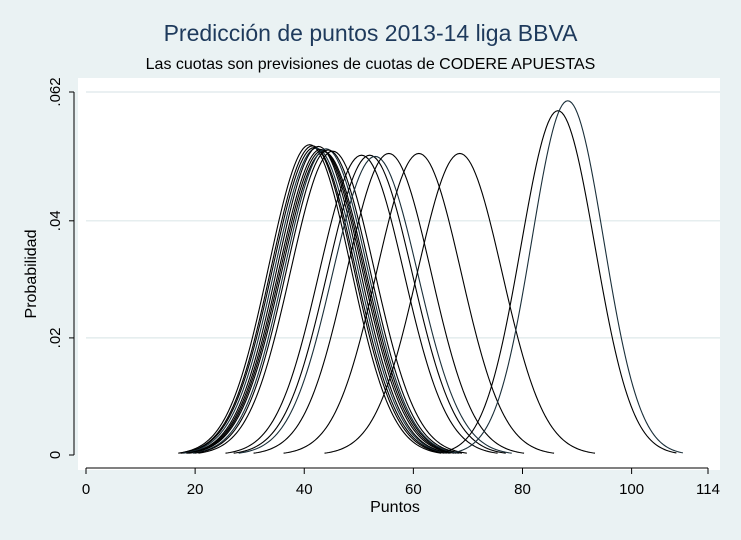 The image size is (741, 540). What do you see at coordinates (31, 274) in the screenshot?
I see `y-axis-label: Probabilidad` at bounding box center [31, 274].